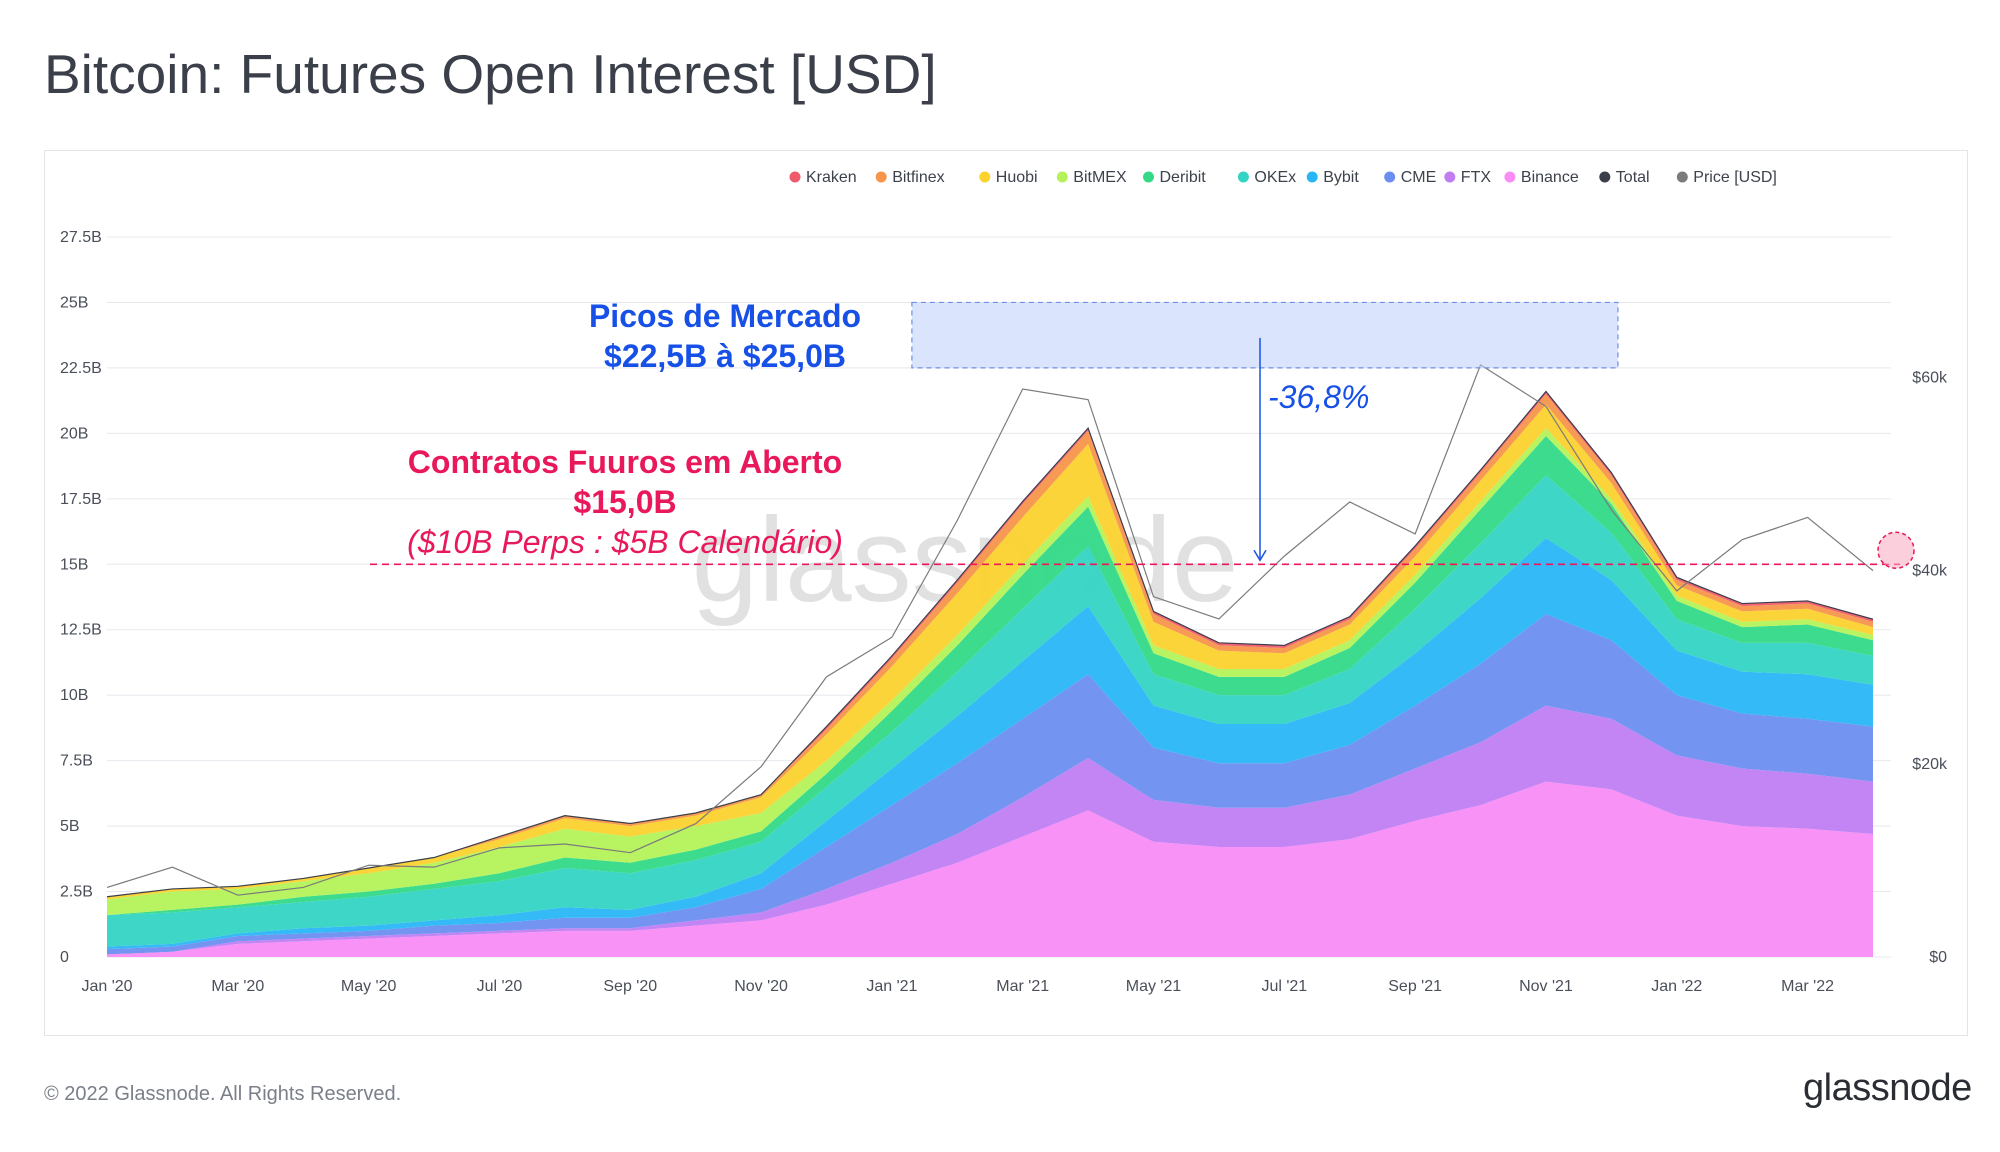 The width and height of the screenshot is (2000, 1152). I want to click on peak-band-range: $22,5B à $25,0B, so click(725, 356).